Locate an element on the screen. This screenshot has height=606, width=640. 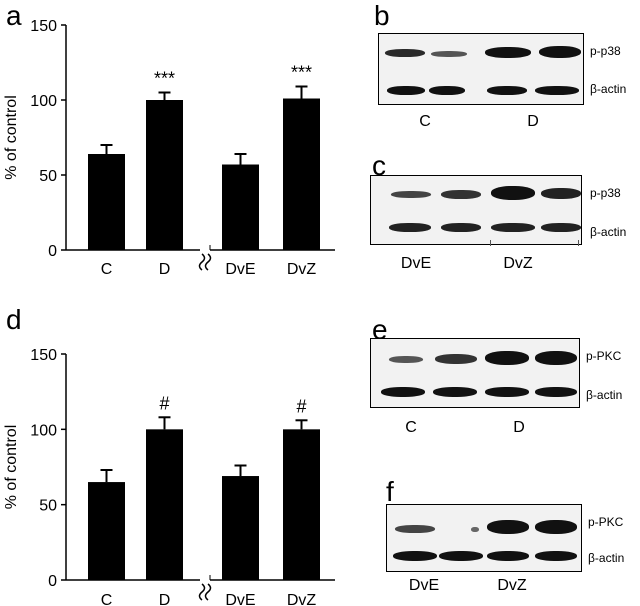
lane-label-e-2: D is located at coordinates (519, 427).